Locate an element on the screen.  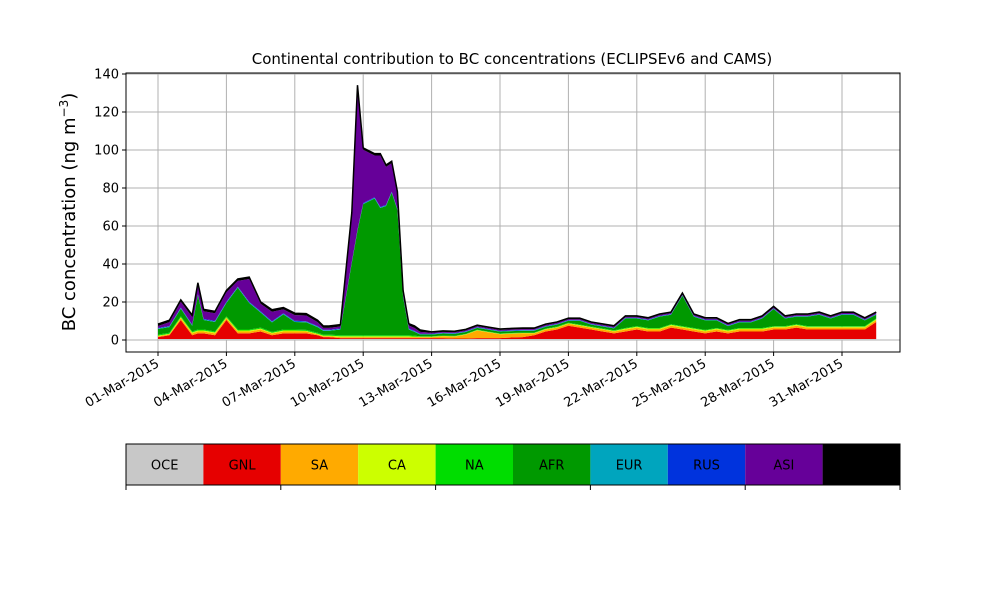
y-tick-label: 80 is located at coordinates (110, 189).